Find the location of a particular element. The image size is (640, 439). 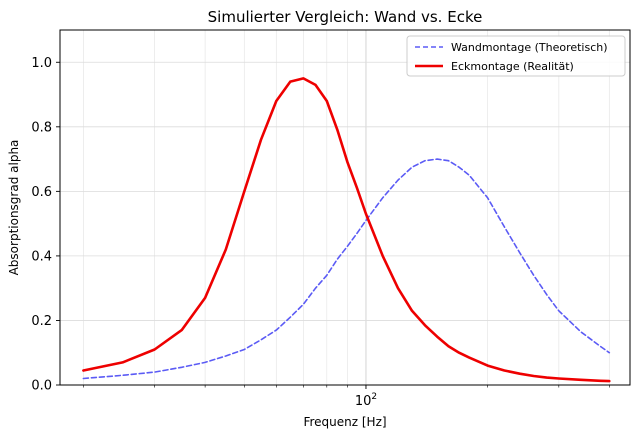

chart-title: Simulierter Vergleich: Wand vs. Ecke is located at coordinates (345, 17).